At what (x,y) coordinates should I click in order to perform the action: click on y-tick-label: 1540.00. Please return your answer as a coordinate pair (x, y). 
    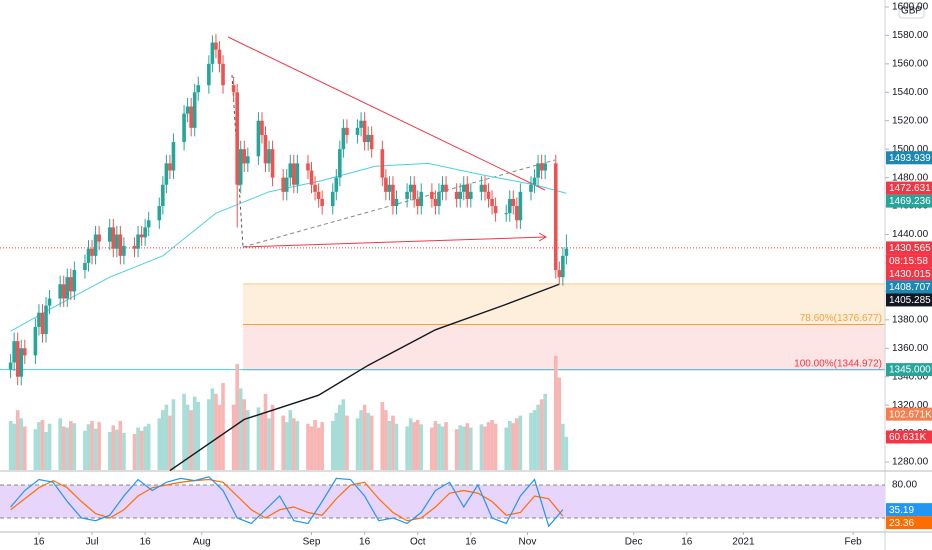
    Looking at the image, I should click on (910, 92).